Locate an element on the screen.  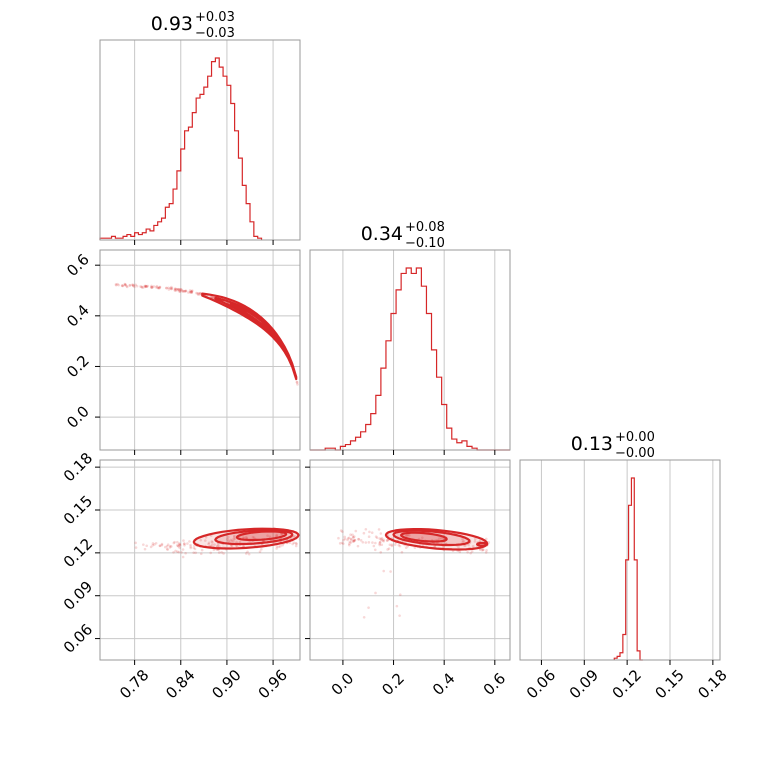
panel-title-plus-0: +0.03 is located at coordinates (215, 17).